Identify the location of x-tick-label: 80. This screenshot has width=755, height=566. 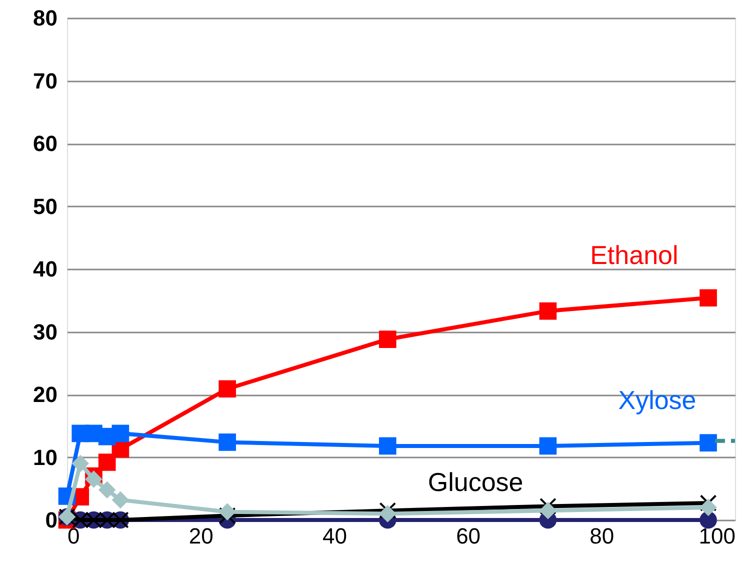
(602, 536).